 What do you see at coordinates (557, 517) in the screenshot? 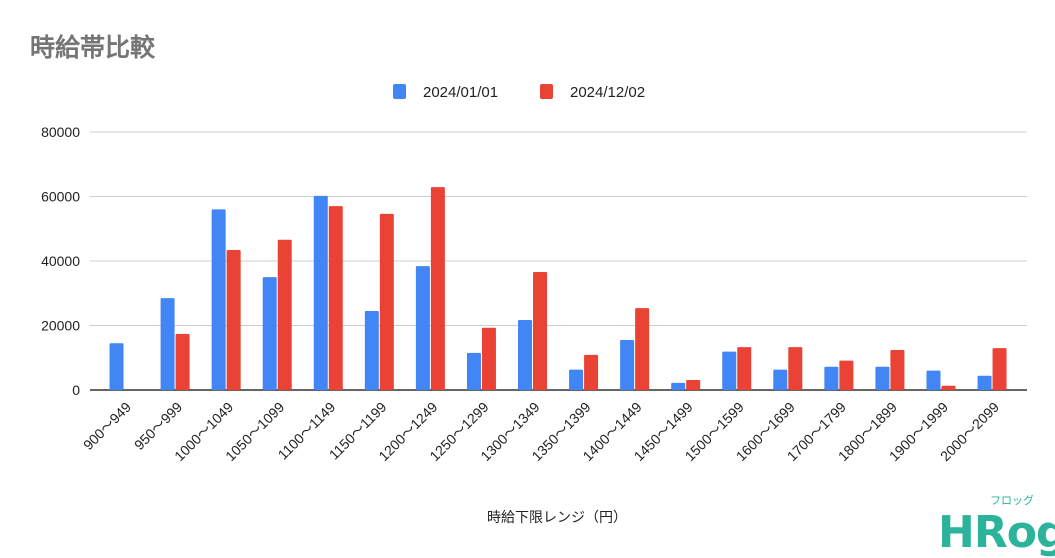
I see `x-axis-label: 時給下限レンジ（円）` at bounding box center [557, 517].